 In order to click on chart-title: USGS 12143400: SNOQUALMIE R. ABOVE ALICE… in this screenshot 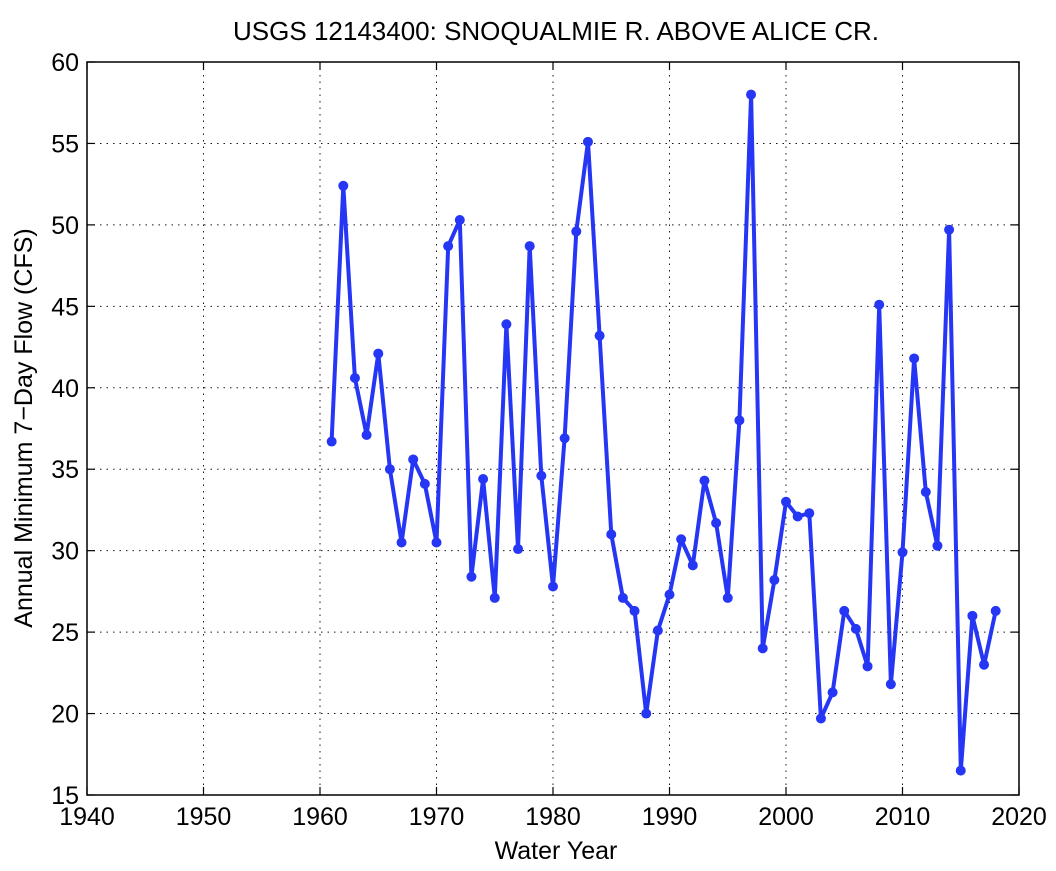, I will do `click(556, 31)`.